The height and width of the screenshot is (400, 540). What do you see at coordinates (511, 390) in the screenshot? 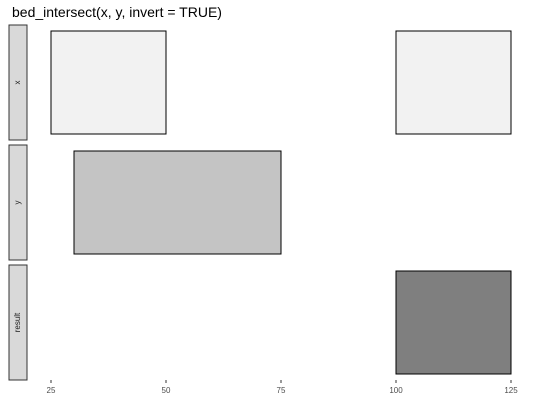
I see `x-tick-label-125: 125` at bounding box center [511, 390].